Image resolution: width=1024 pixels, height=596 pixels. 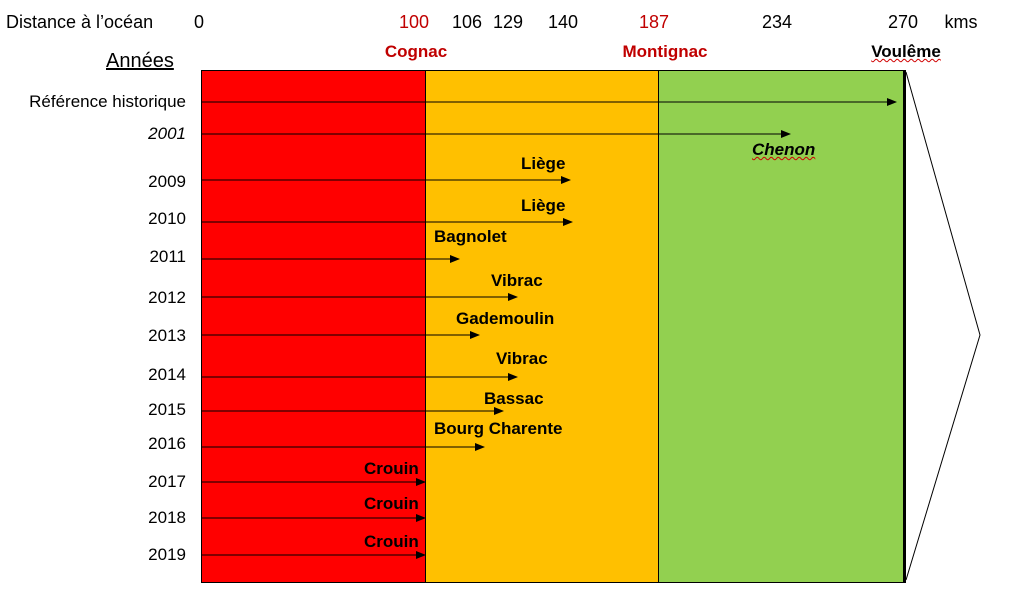 What do you see at coordinates (543, 163) in the screenshot?
I see `site-label-liege-2009: Liège` at bounding box center [543, 163].